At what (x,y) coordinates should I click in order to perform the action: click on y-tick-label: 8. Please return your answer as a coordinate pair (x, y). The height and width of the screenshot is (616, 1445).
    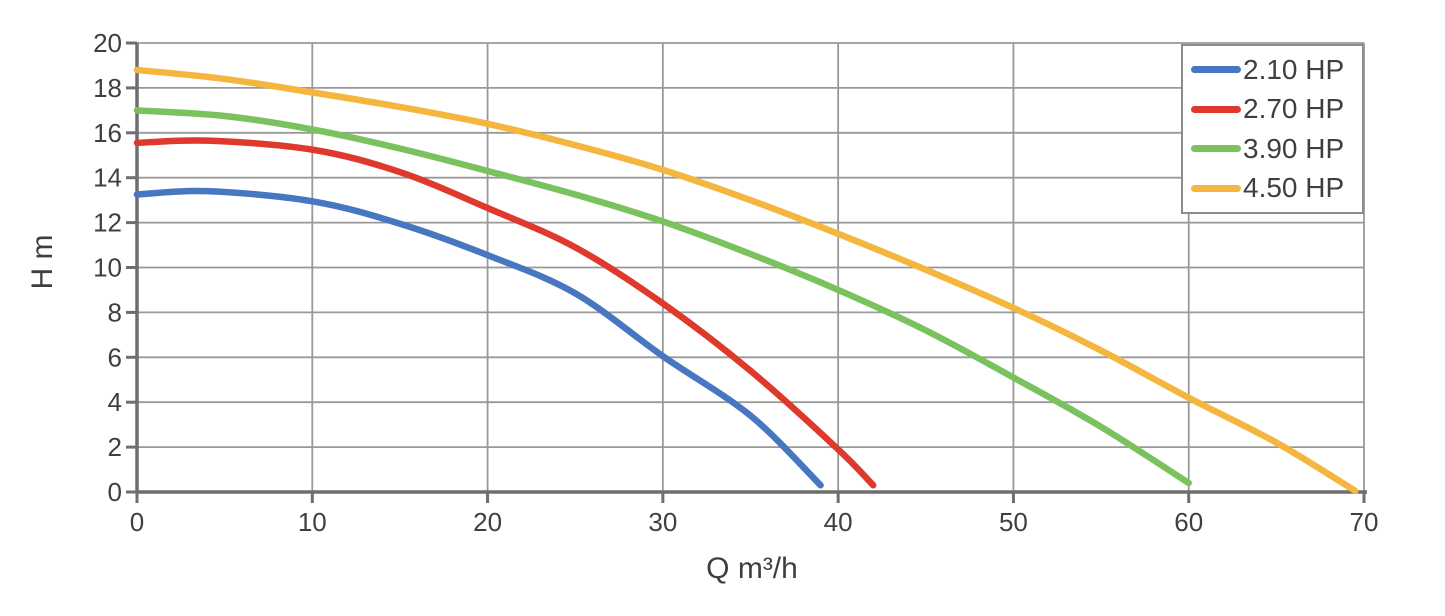
    Looking at the image, I should click on (115, 312).